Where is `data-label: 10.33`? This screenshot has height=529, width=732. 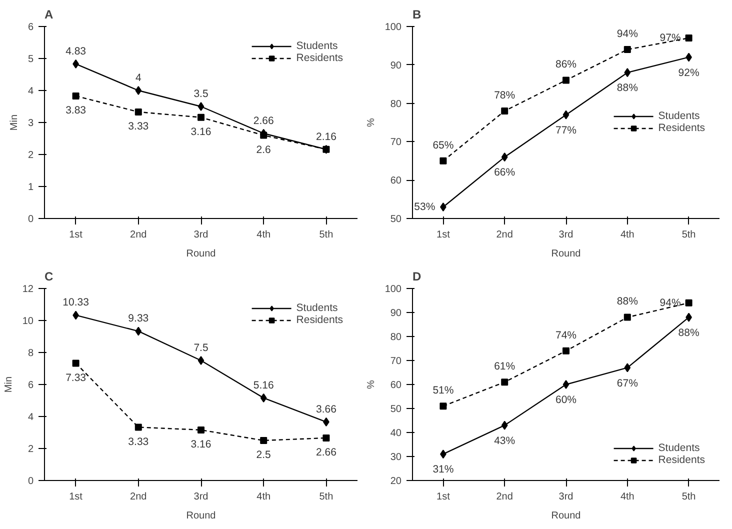 data-label: 10.33 is located at coordinates (76, 302).